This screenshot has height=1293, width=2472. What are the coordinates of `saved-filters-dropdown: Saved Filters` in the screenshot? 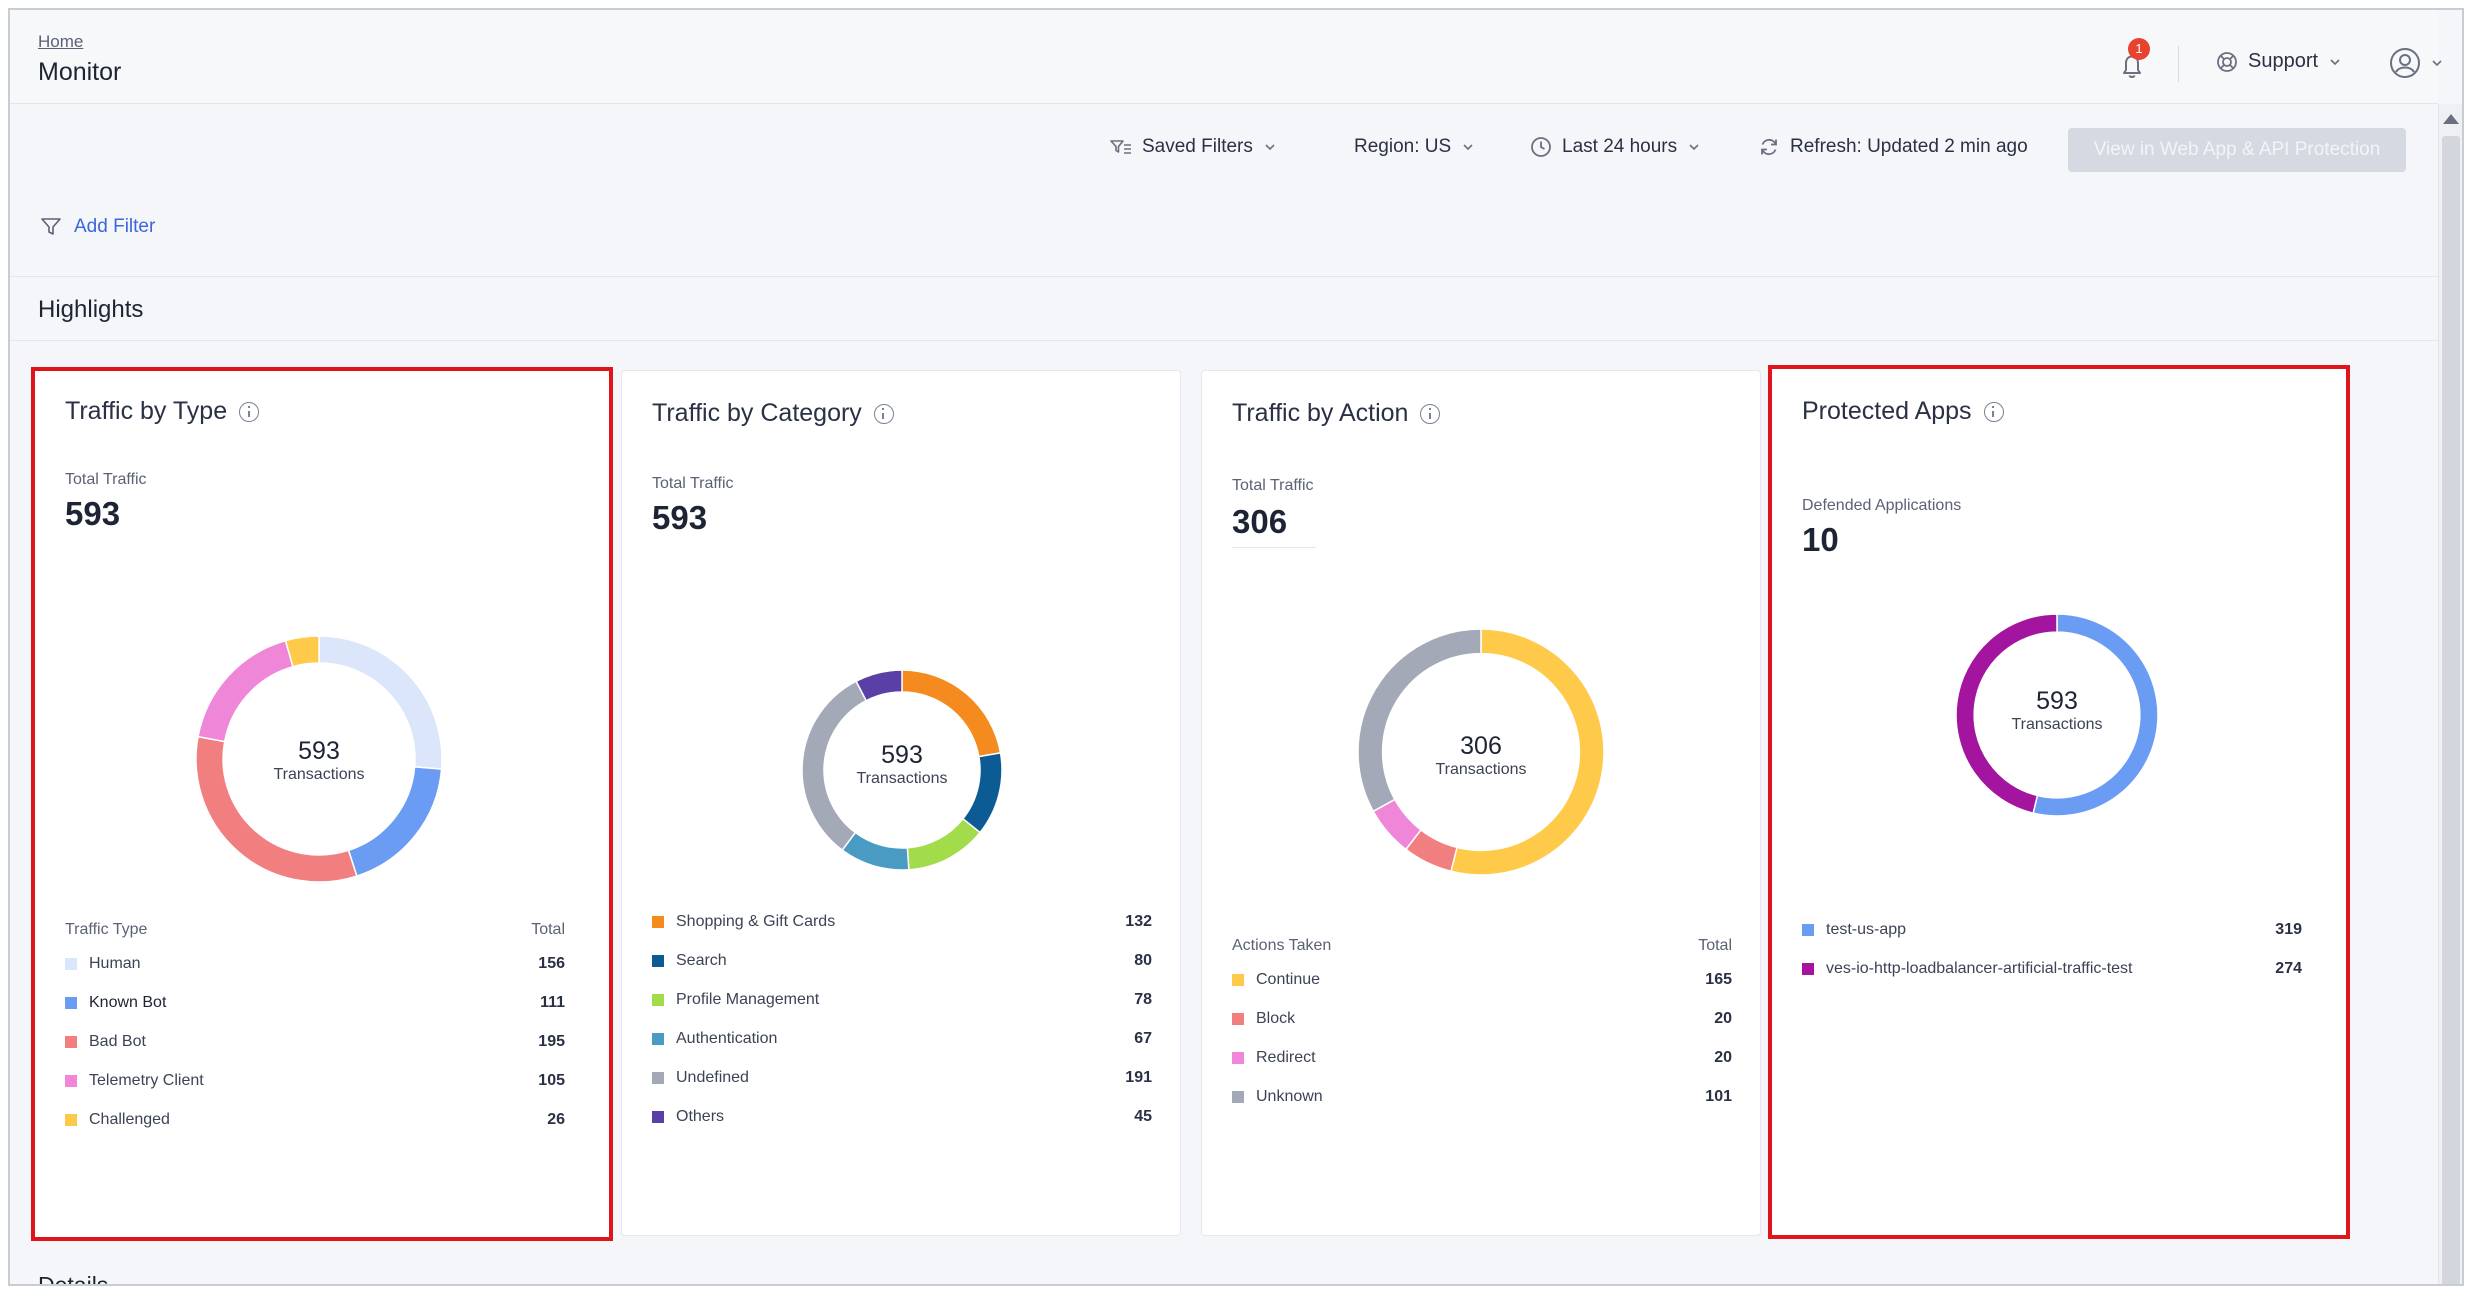 It's located at (1193, 147).